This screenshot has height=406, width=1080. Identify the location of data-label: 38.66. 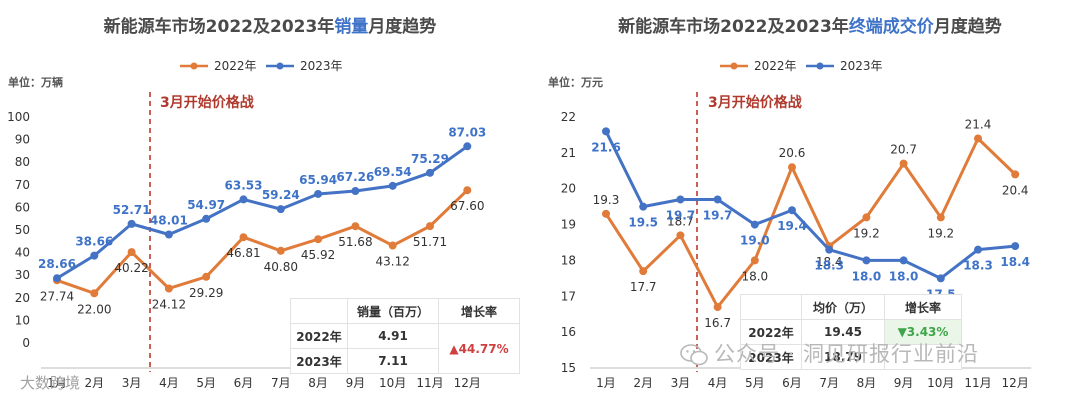
(94, 242).